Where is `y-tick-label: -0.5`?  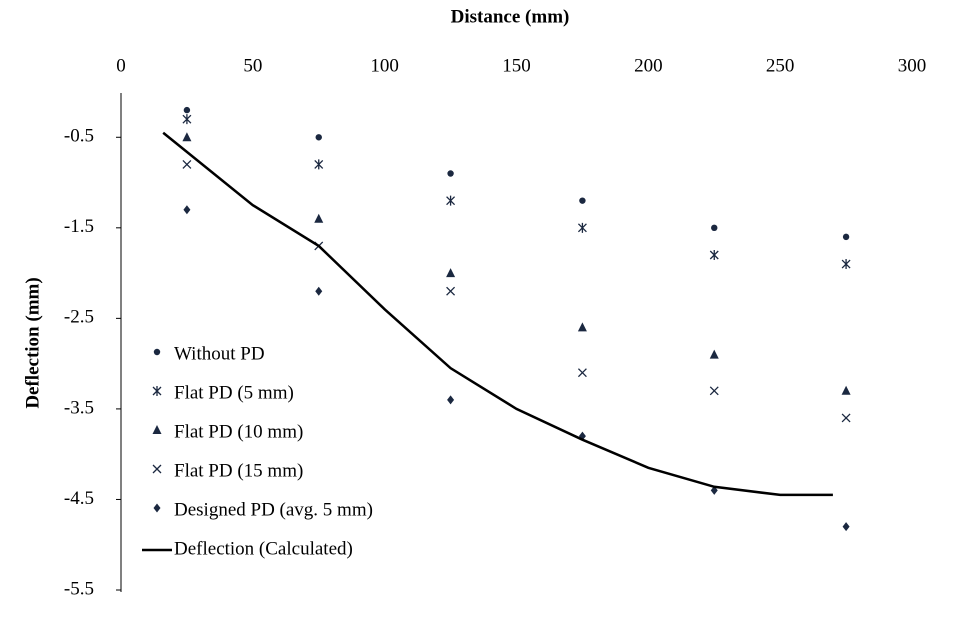 y-tick-label: -0.5 is located at coordinates (79, 136).